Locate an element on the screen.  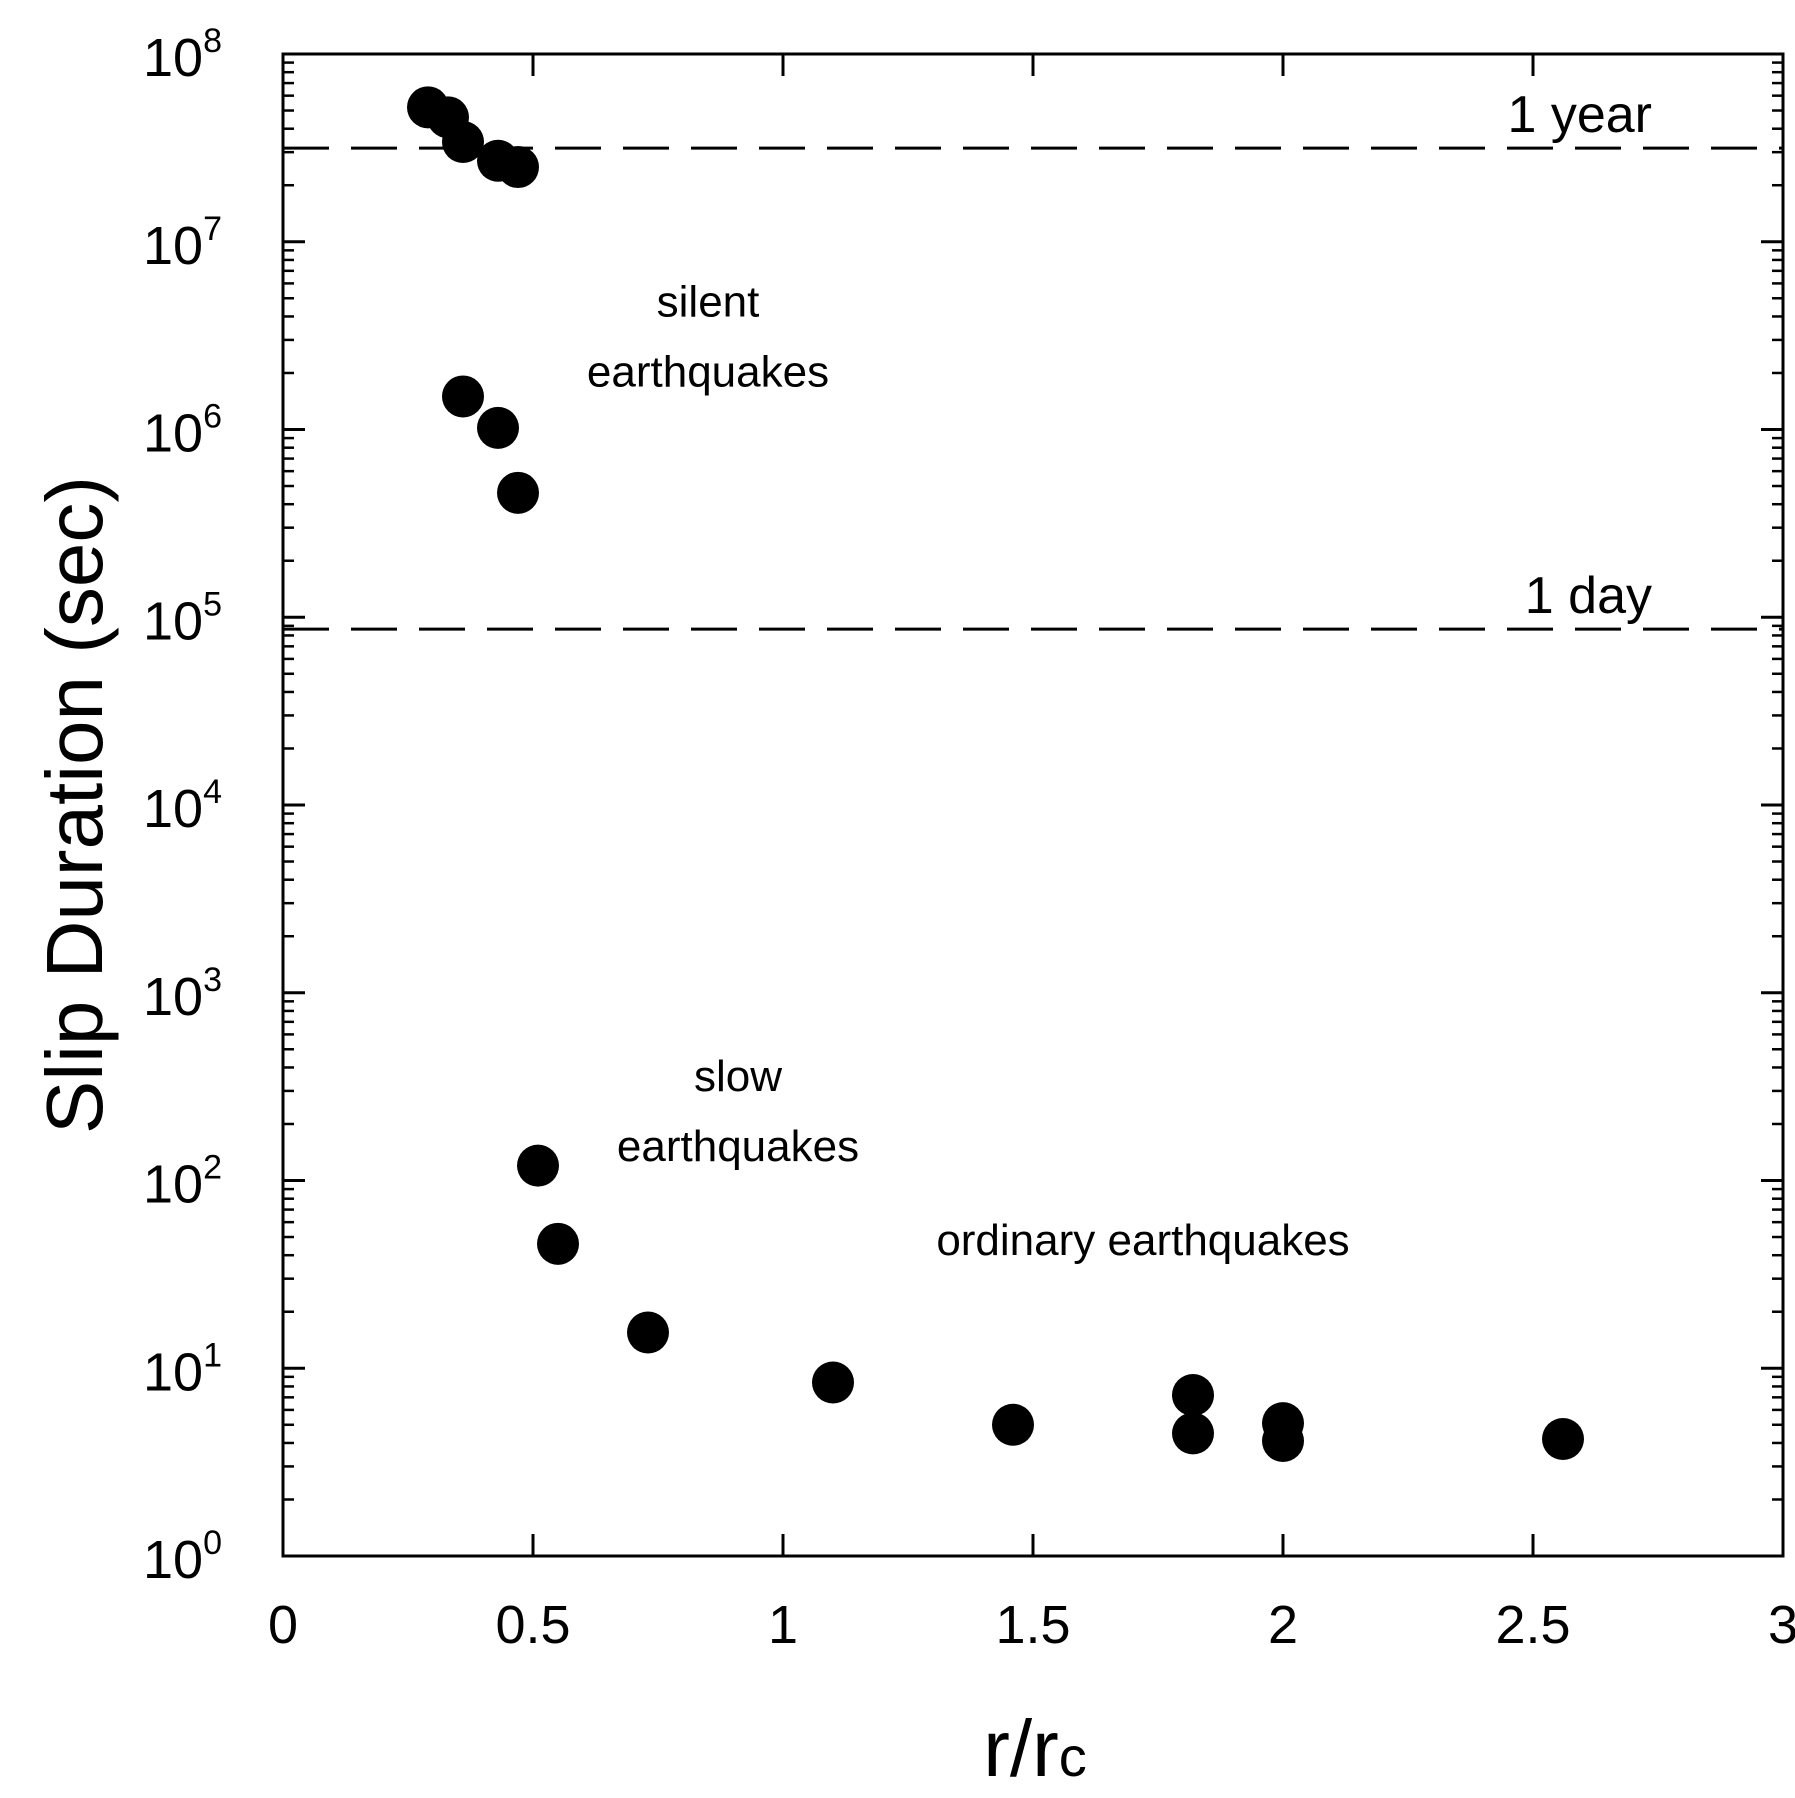
x-tick-label-3: 1.5 is located at coordinates (1032, 1625).